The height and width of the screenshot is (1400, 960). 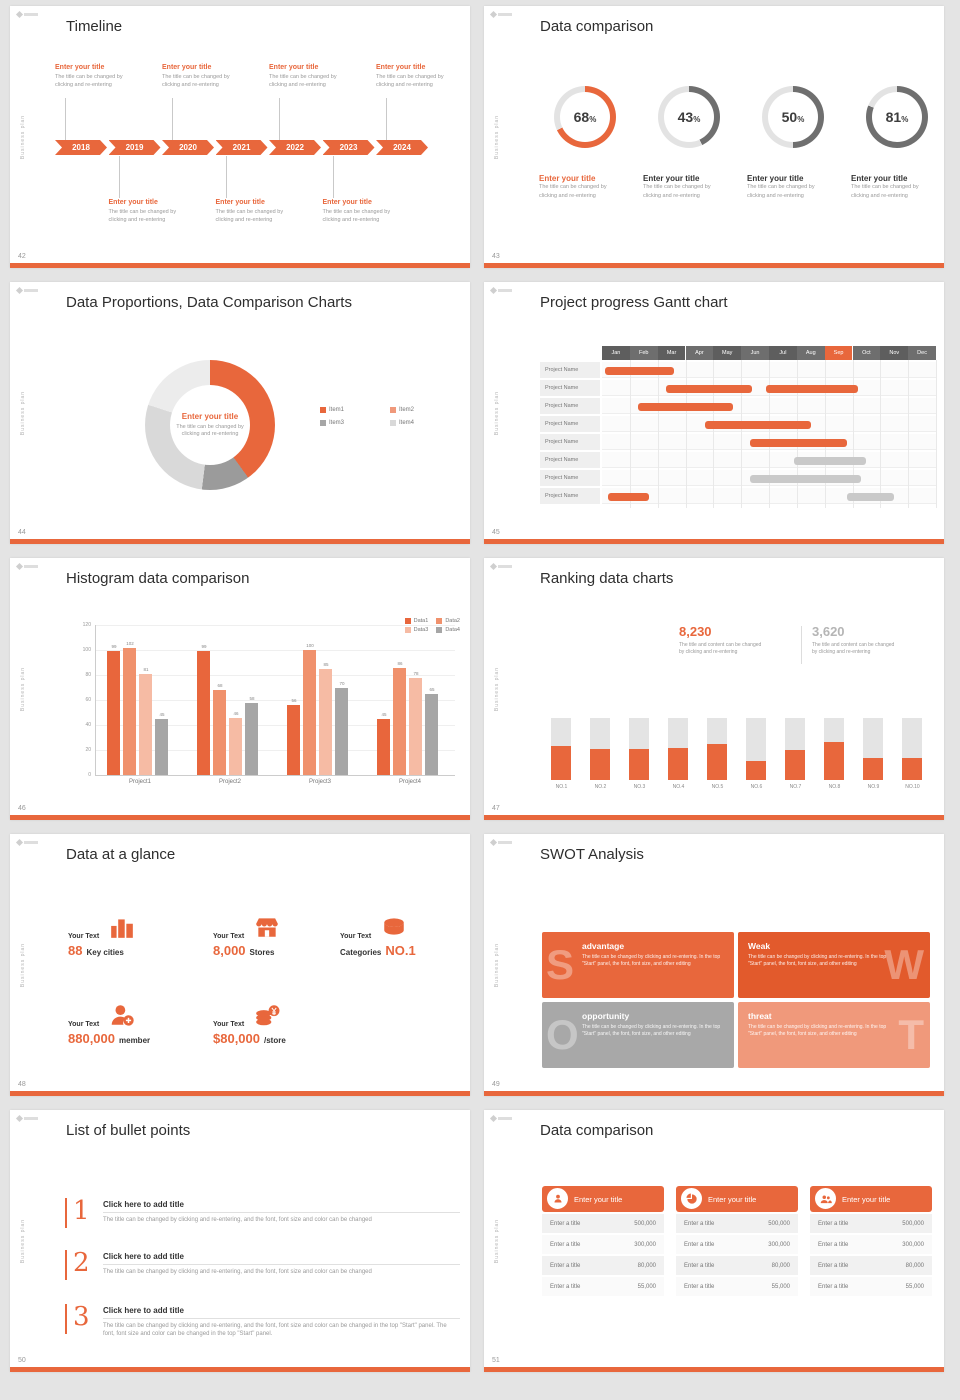 What do you see at coordinates (737, 1244) in the screenshot?
I see `card-row: Enter a title 300,000` at bounding box center [737, 1244].